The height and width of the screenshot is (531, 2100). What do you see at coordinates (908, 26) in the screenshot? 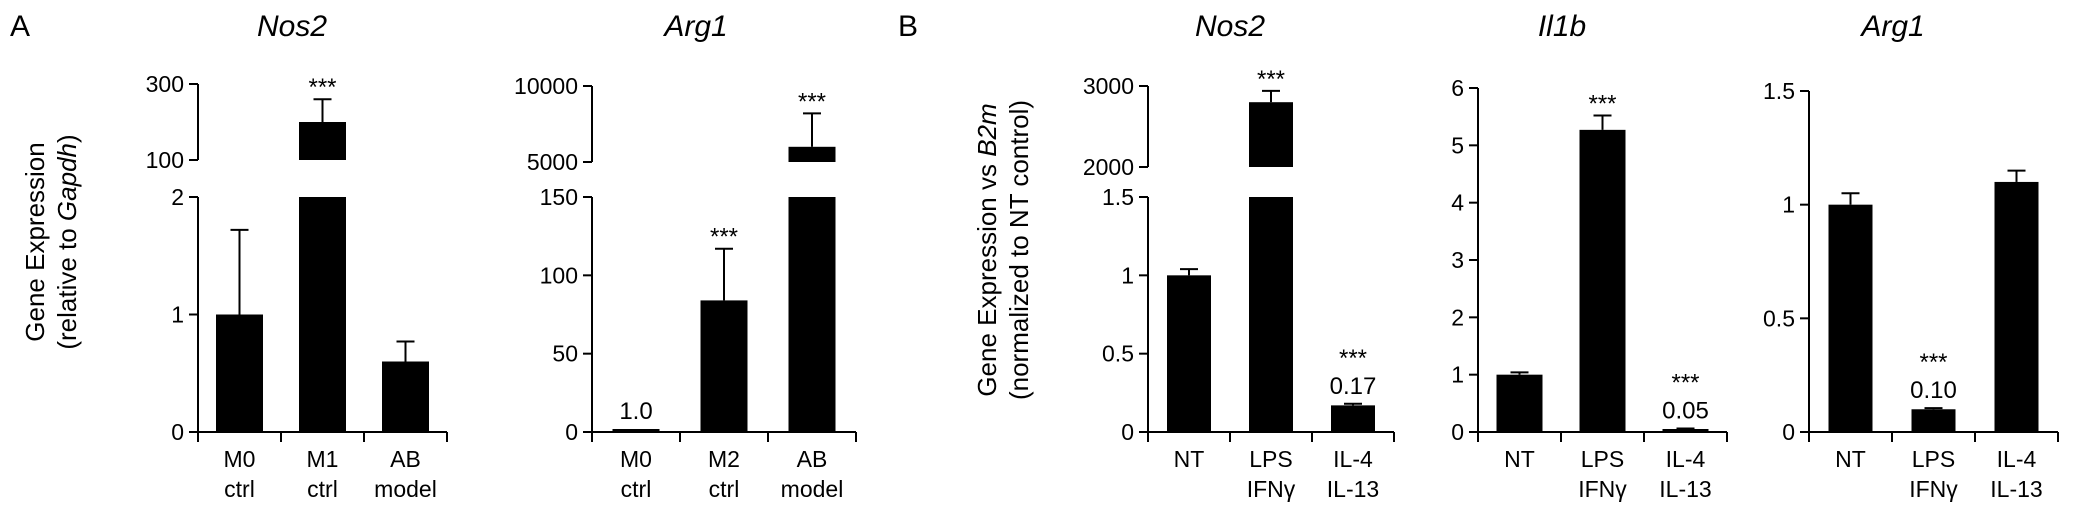
I see `panel-label-b: B` at bounding box center [908, 26].